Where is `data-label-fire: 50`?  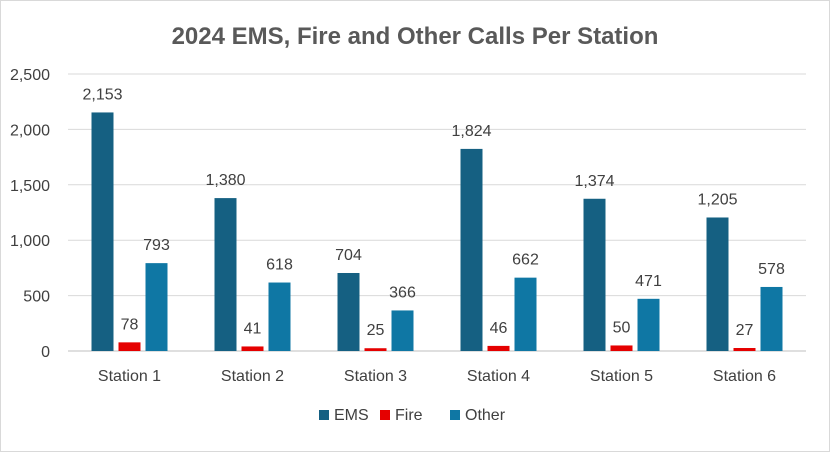 data-label-fire: 50 is located at coordinates (622, 327).